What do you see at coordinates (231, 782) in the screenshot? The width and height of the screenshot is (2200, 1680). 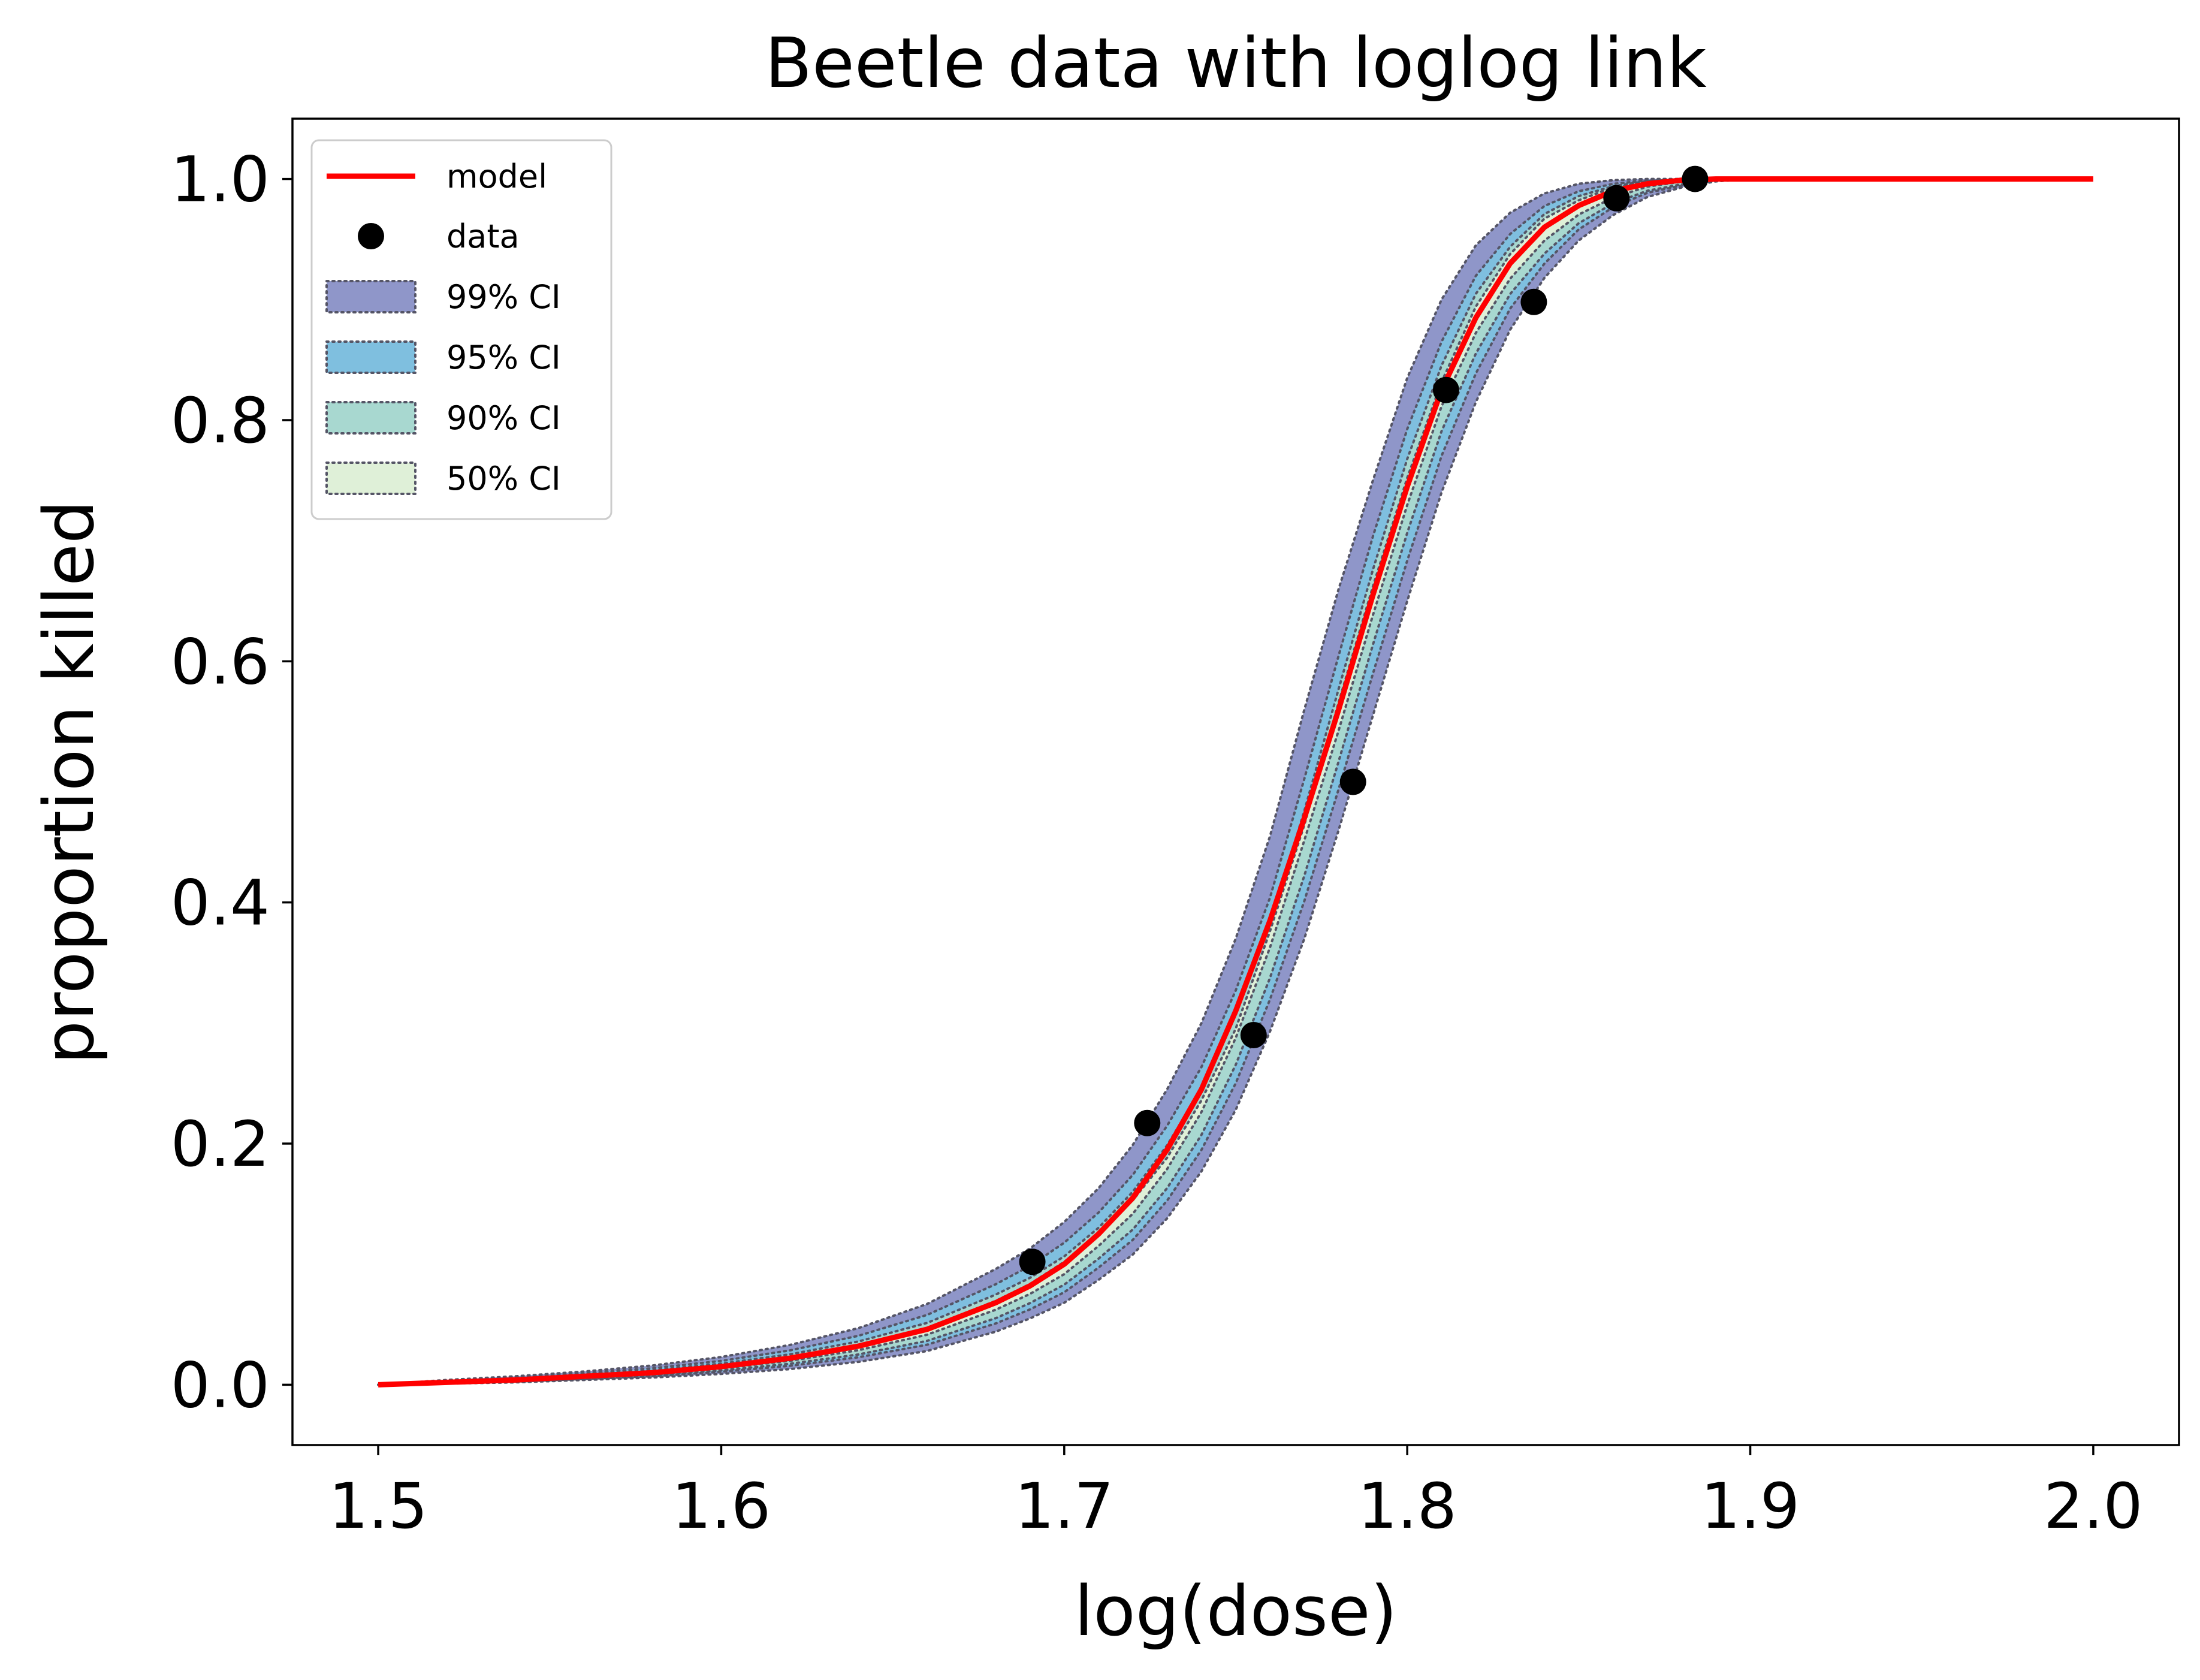 I see `y-axis-ticks: 0.0 0.2 0.4 0.6 0.8 1.0` at bounding box center [231, 782].